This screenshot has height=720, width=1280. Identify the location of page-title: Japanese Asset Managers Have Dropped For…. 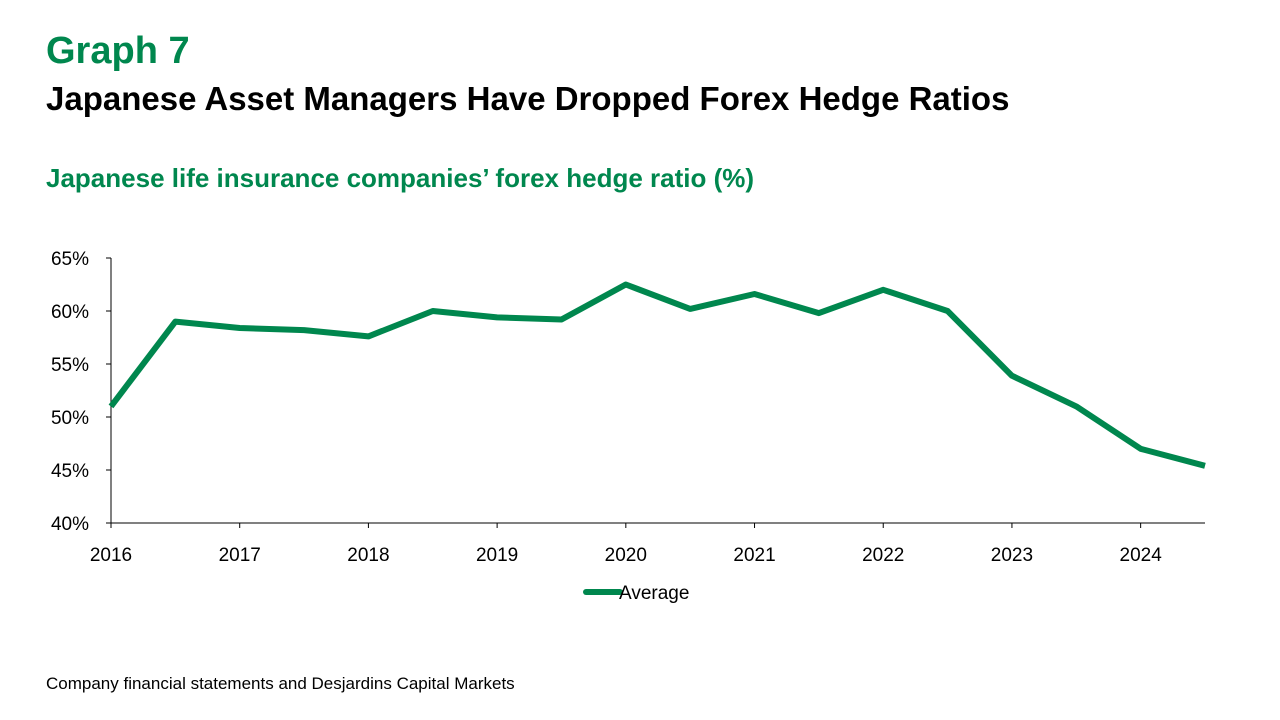
(528, 98).